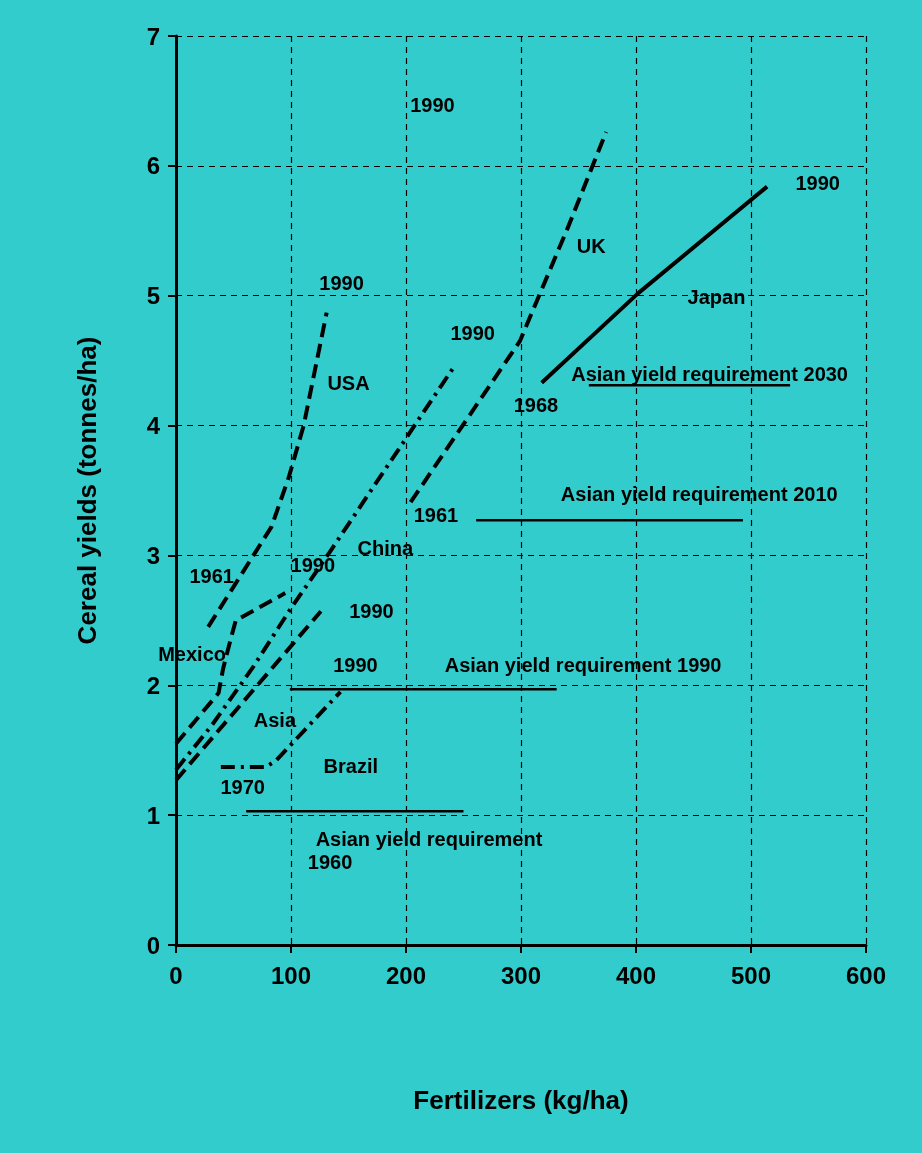 This screenshot has height=1153, width=922. Describe the element at coordinates (348, 382) in the screenshot. I see `annotation: USA` at that location.